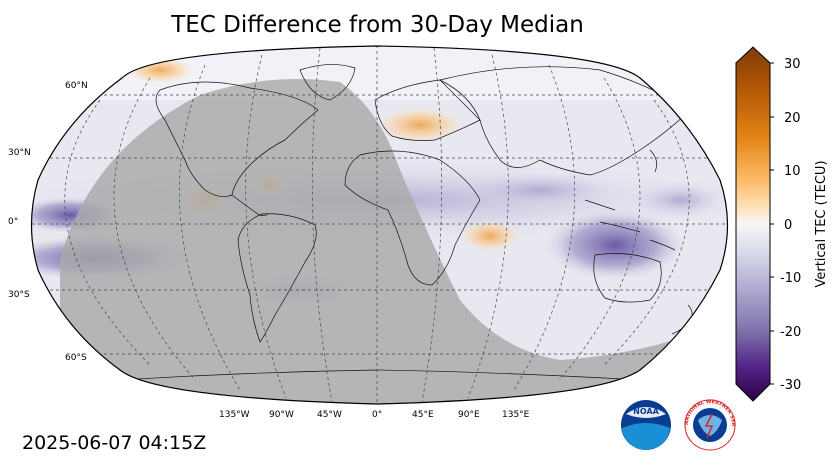  Describe the element at coordinates (469, 415) in the screenshot. I see `lon-label-90e: 90°E` at that location.